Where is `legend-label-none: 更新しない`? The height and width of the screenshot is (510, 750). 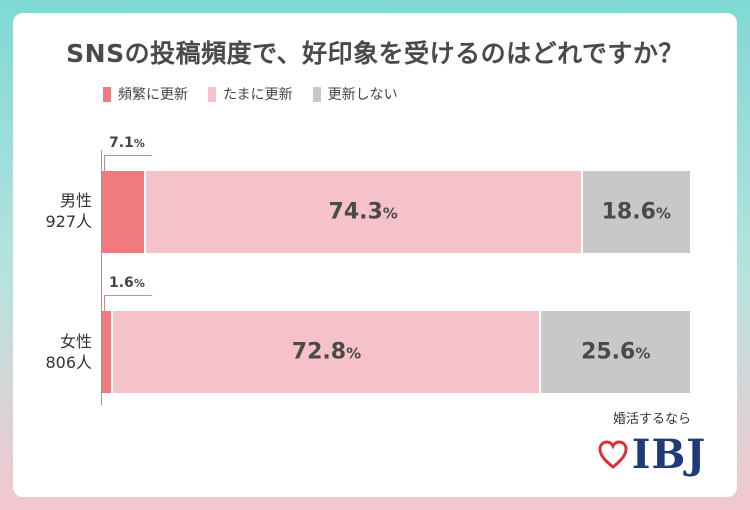
legend-label-none: 更新しない is located at coordinates (362, 95).